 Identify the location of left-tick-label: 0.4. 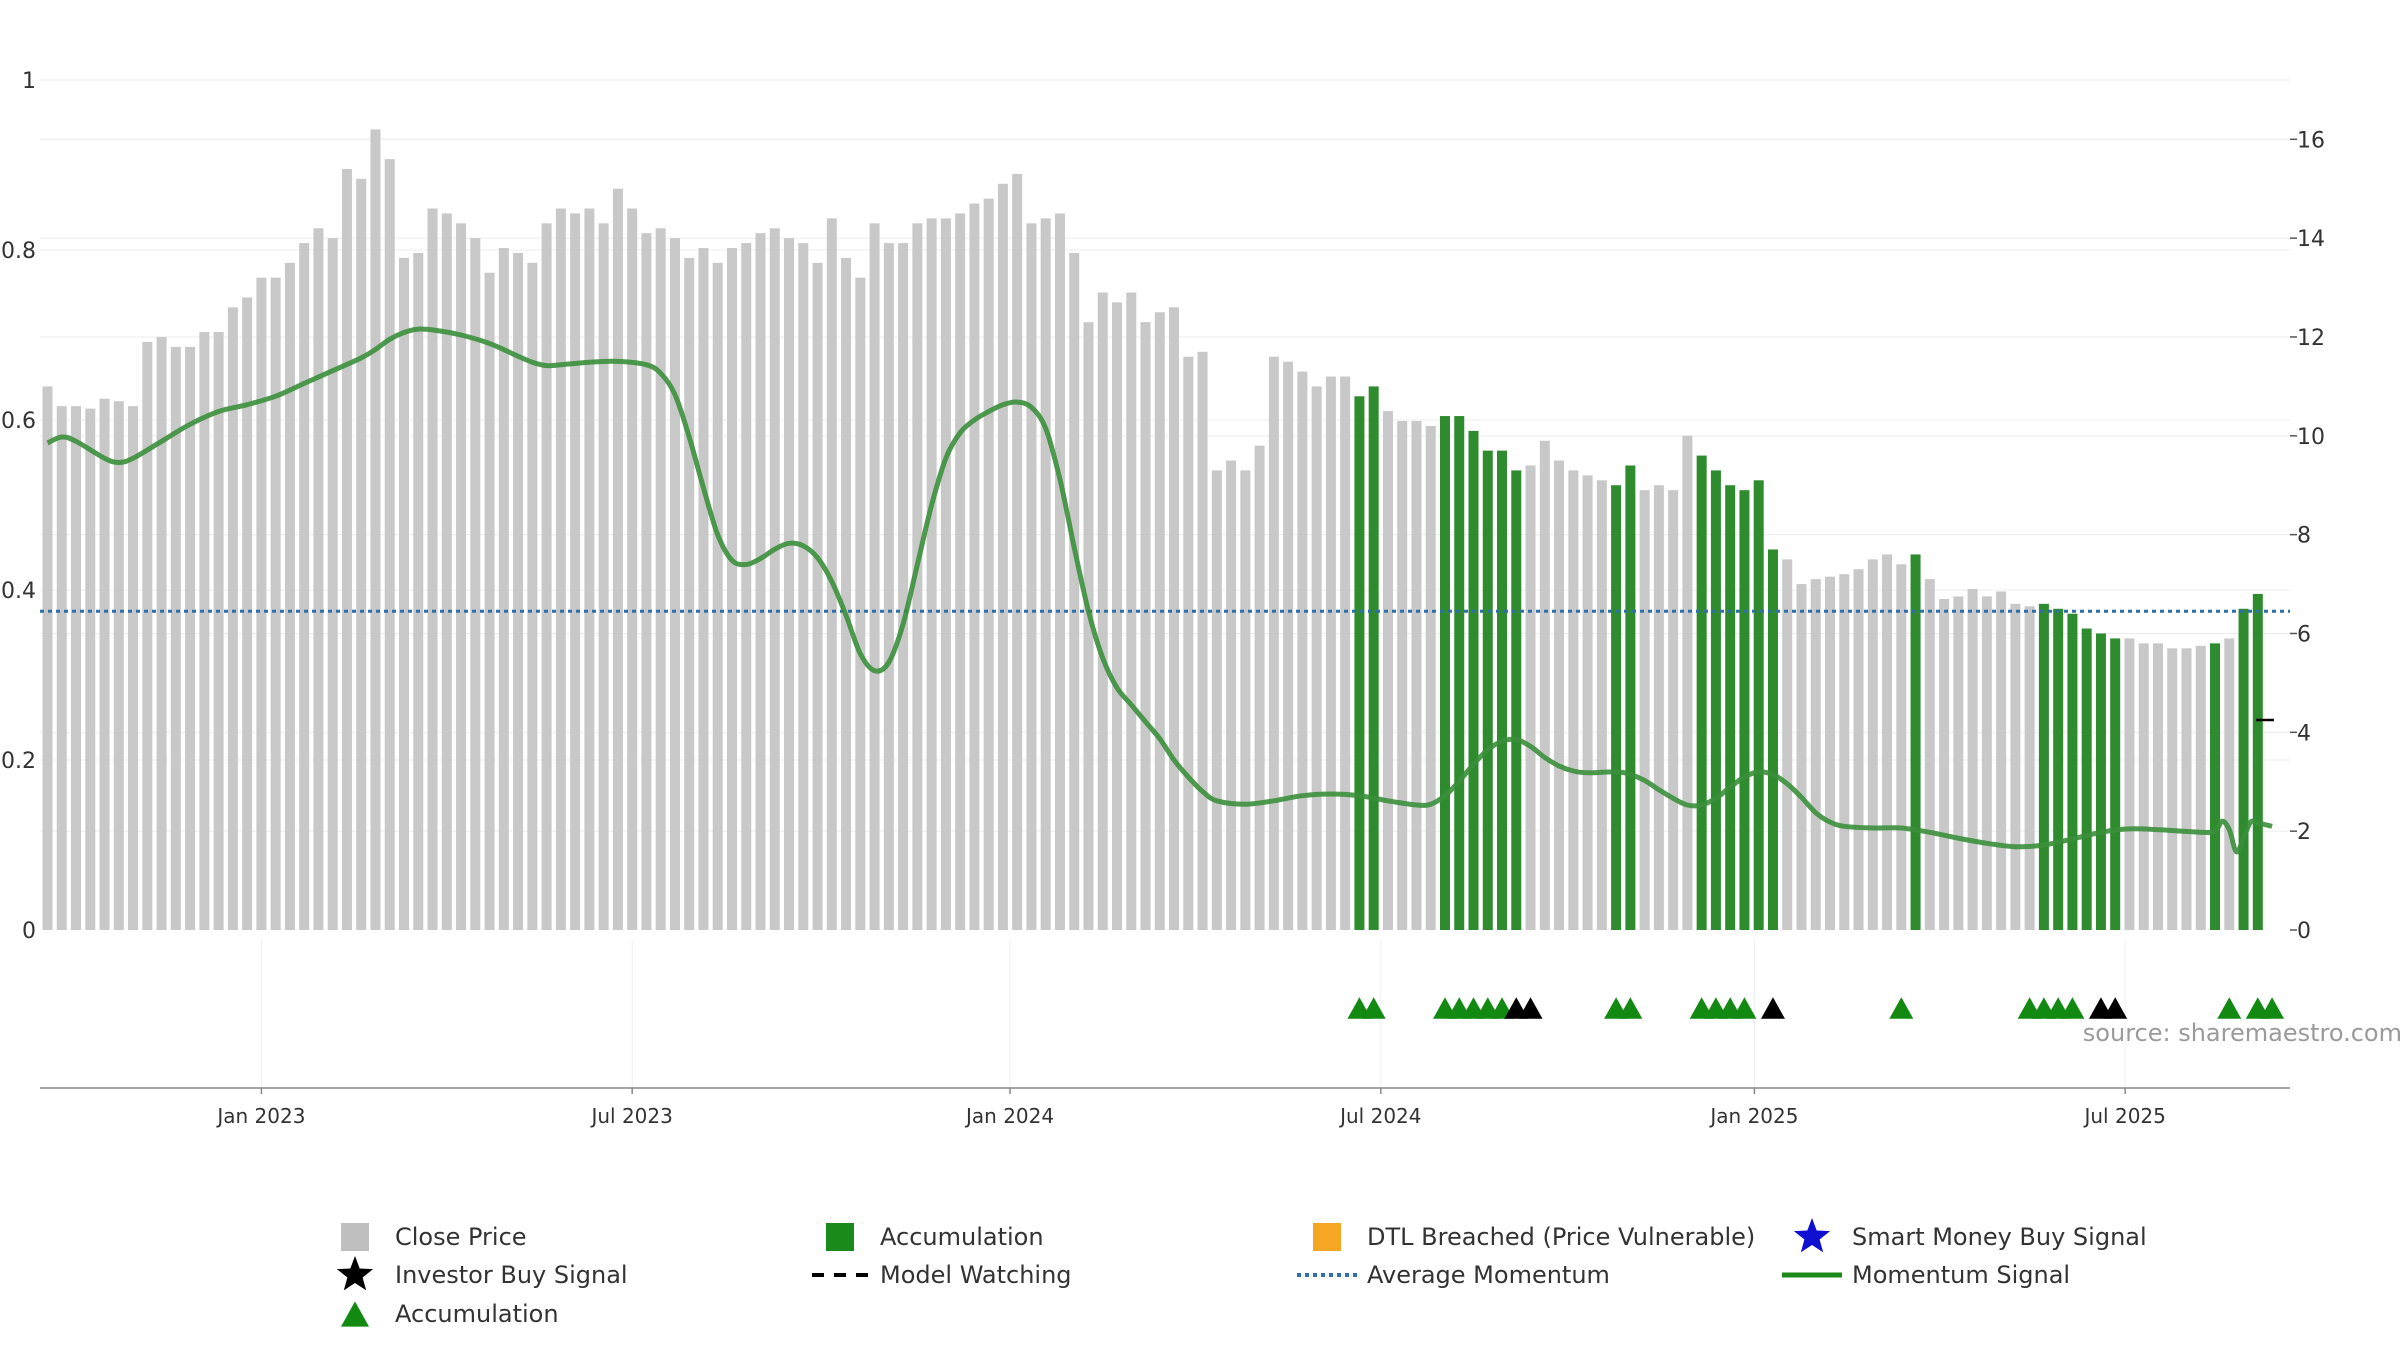
(18, 591).